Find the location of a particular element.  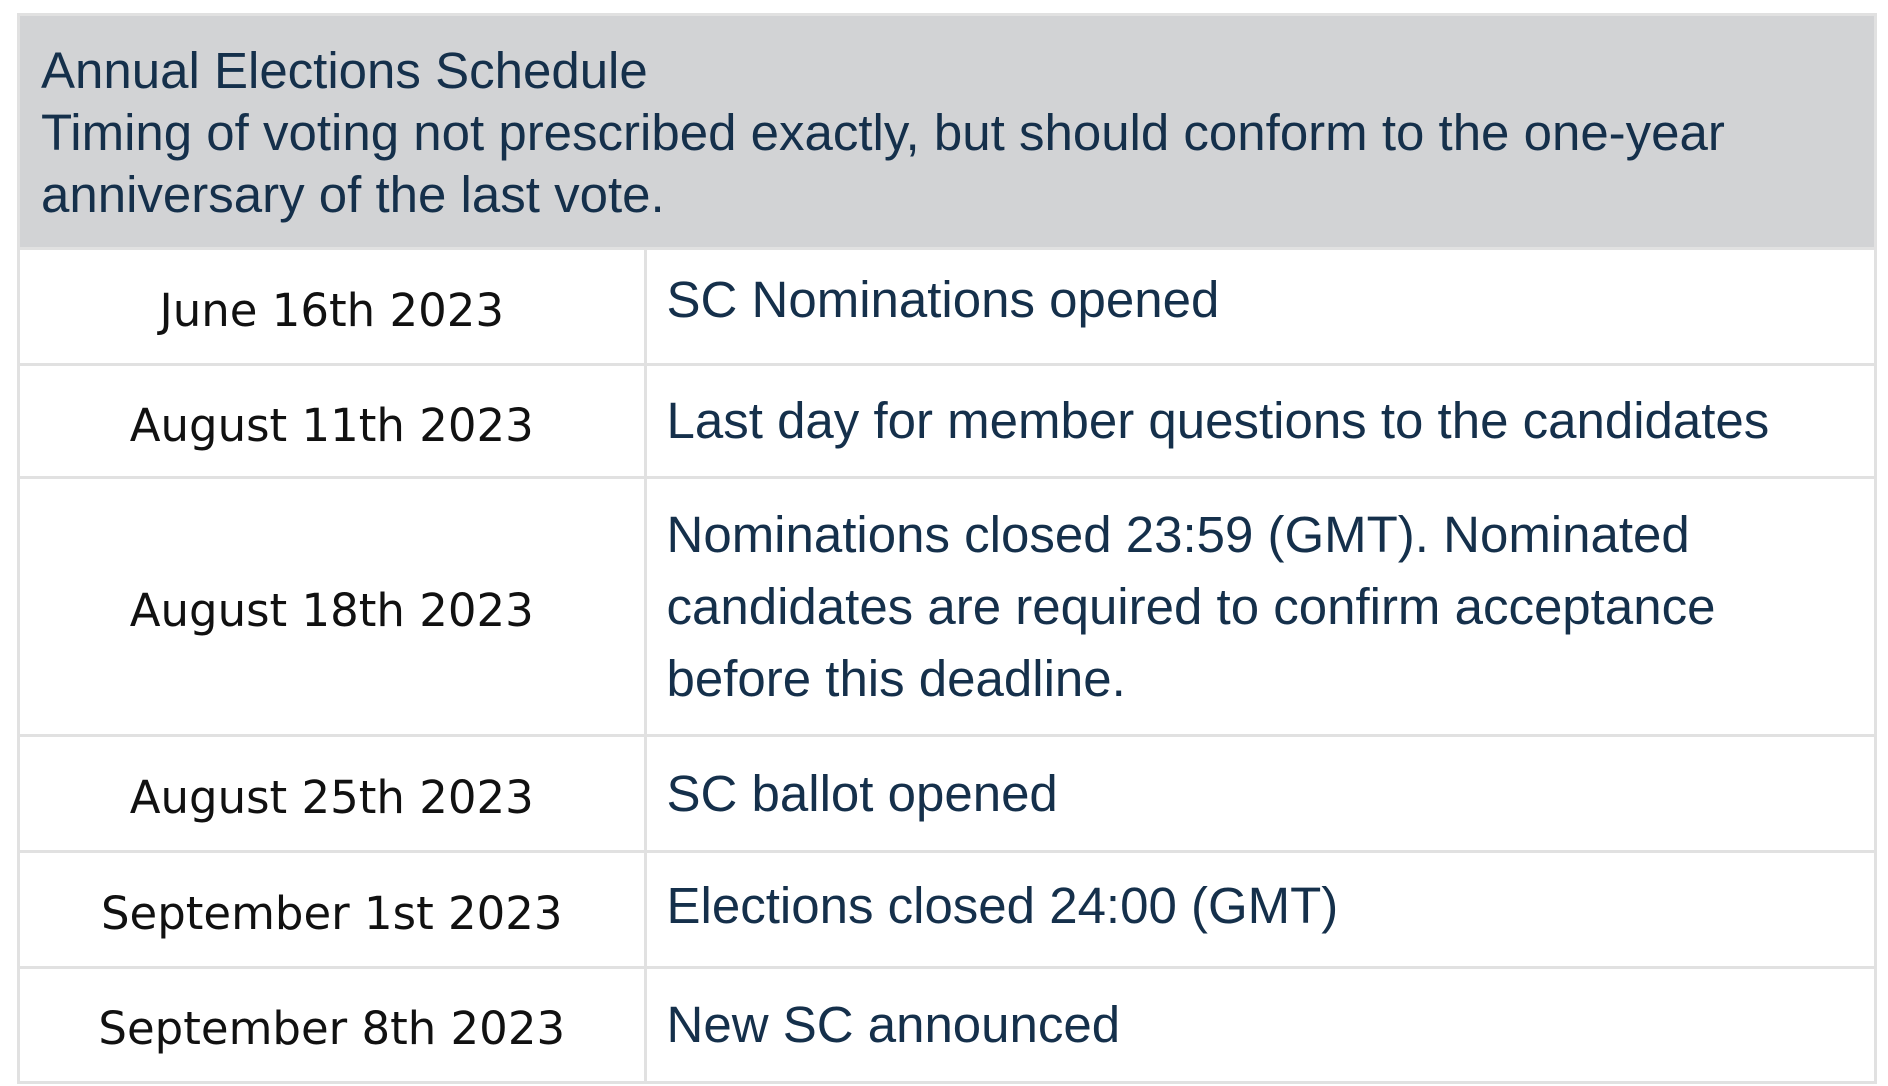

row-date: June 16th 2023 is located at coordinates (333, 306).